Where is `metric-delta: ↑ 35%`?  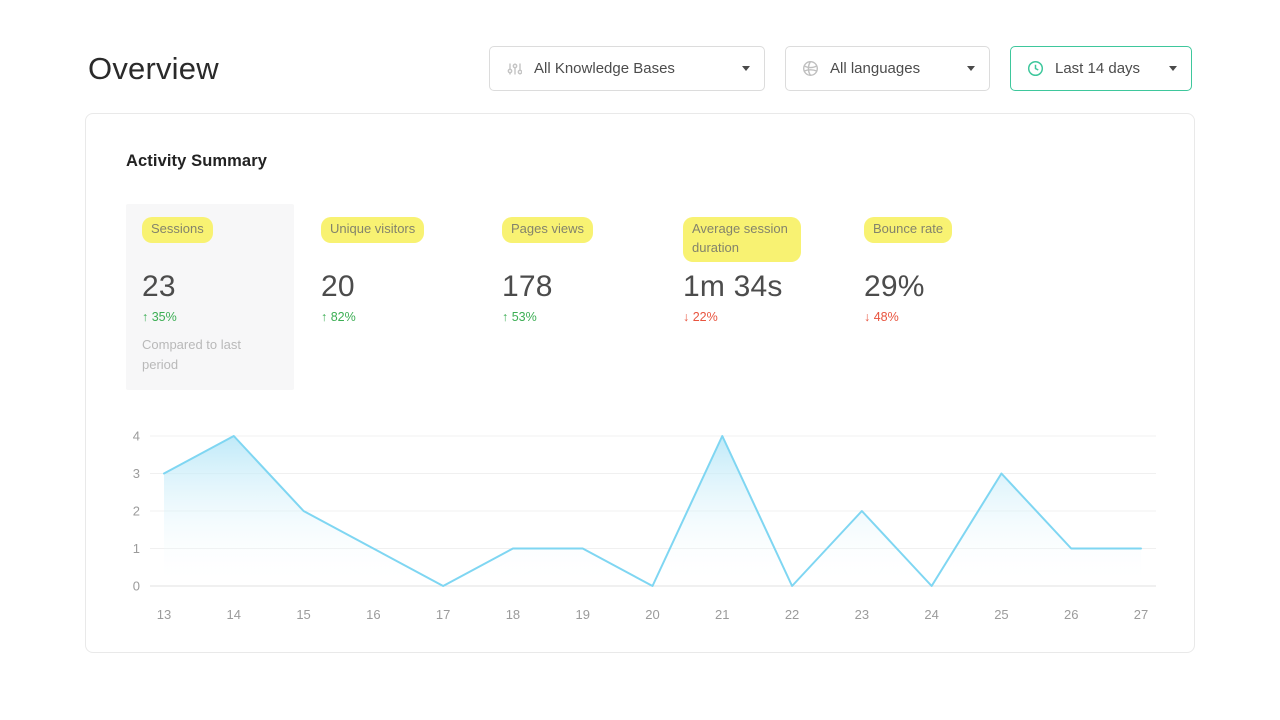
metric-delta: ↑ 35% is located at coordinates (159, 317).